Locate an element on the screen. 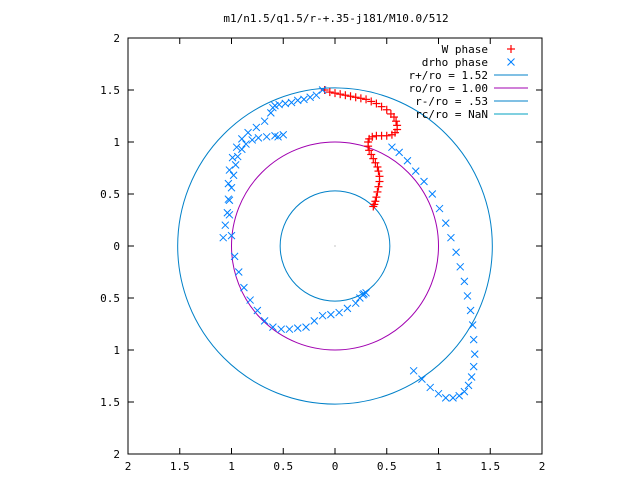 The width and height of the screenshot is (640, 480). x-tick-label: 0.5 is located at coordinates (387, 466).